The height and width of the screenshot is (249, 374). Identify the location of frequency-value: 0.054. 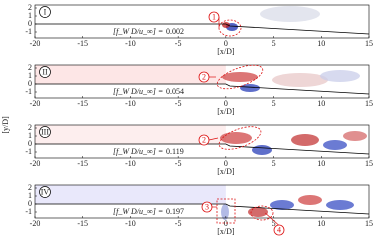
(175, 91).